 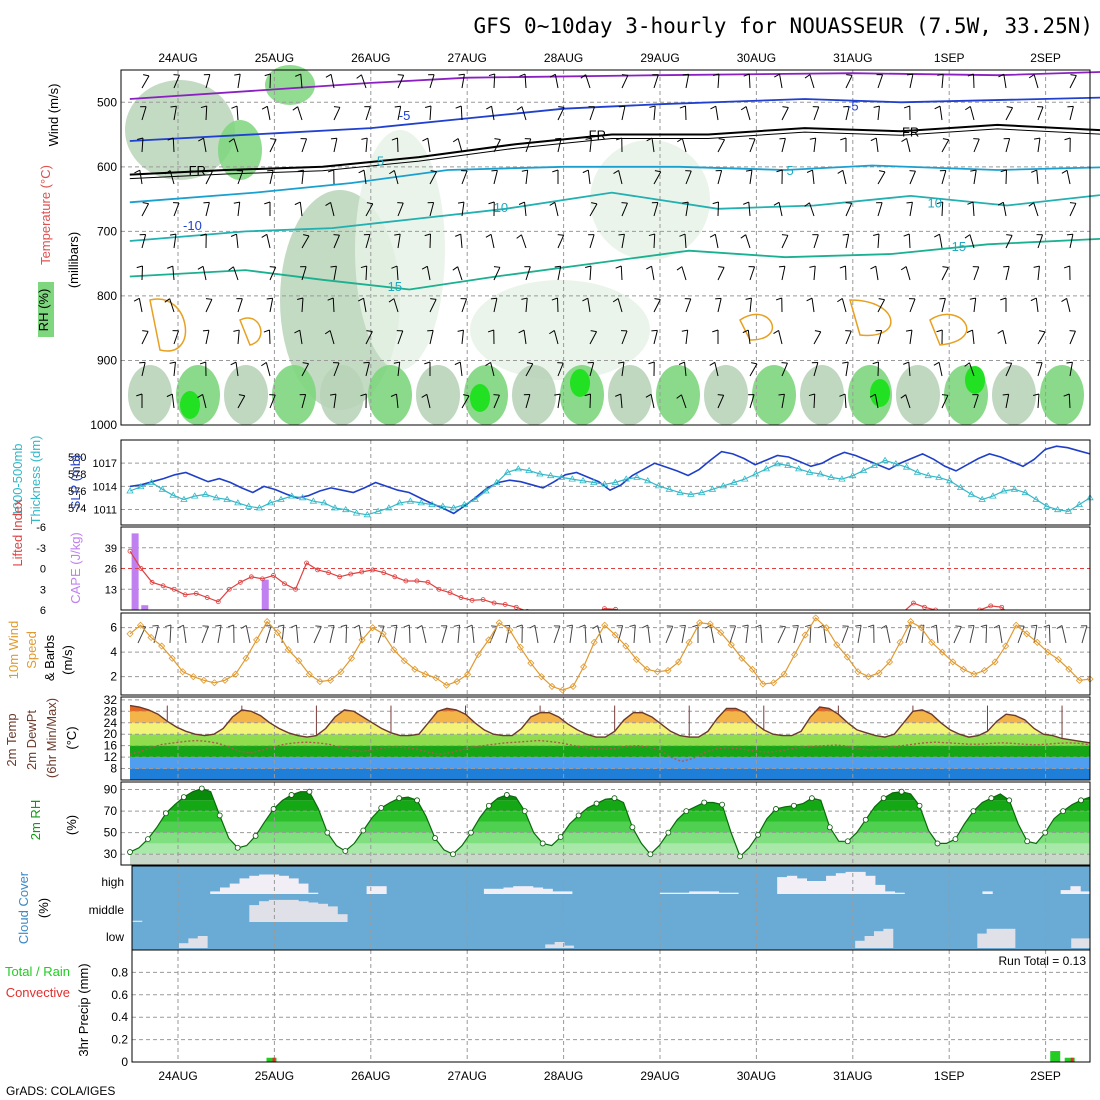 I want to click on rh-legend-swatch, so click(x=46, y=309).